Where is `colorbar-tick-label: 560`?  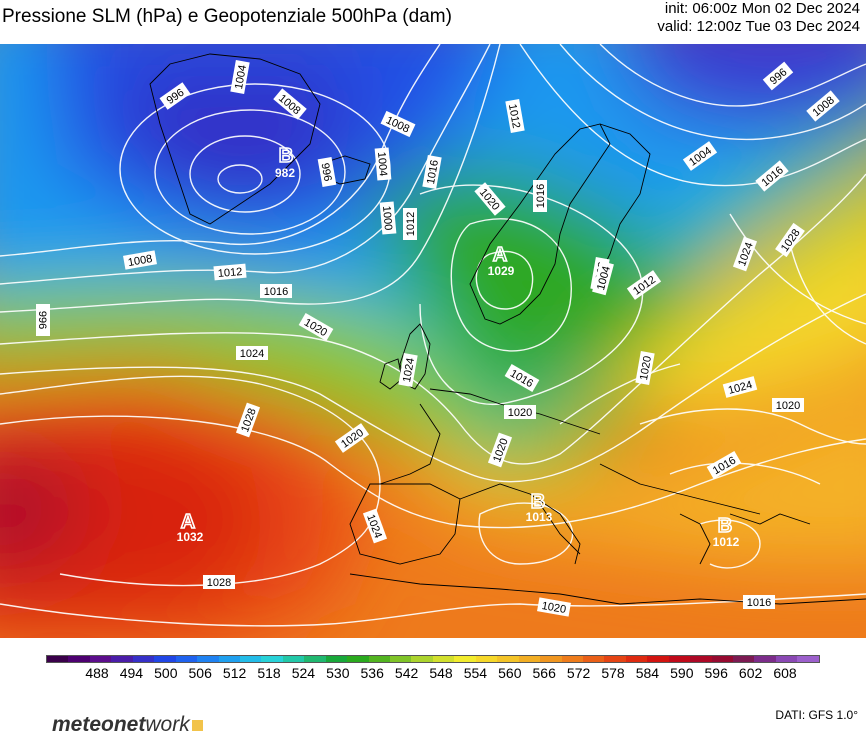
colorbar-tick-label: 560 is located at coordinates (510, 673).